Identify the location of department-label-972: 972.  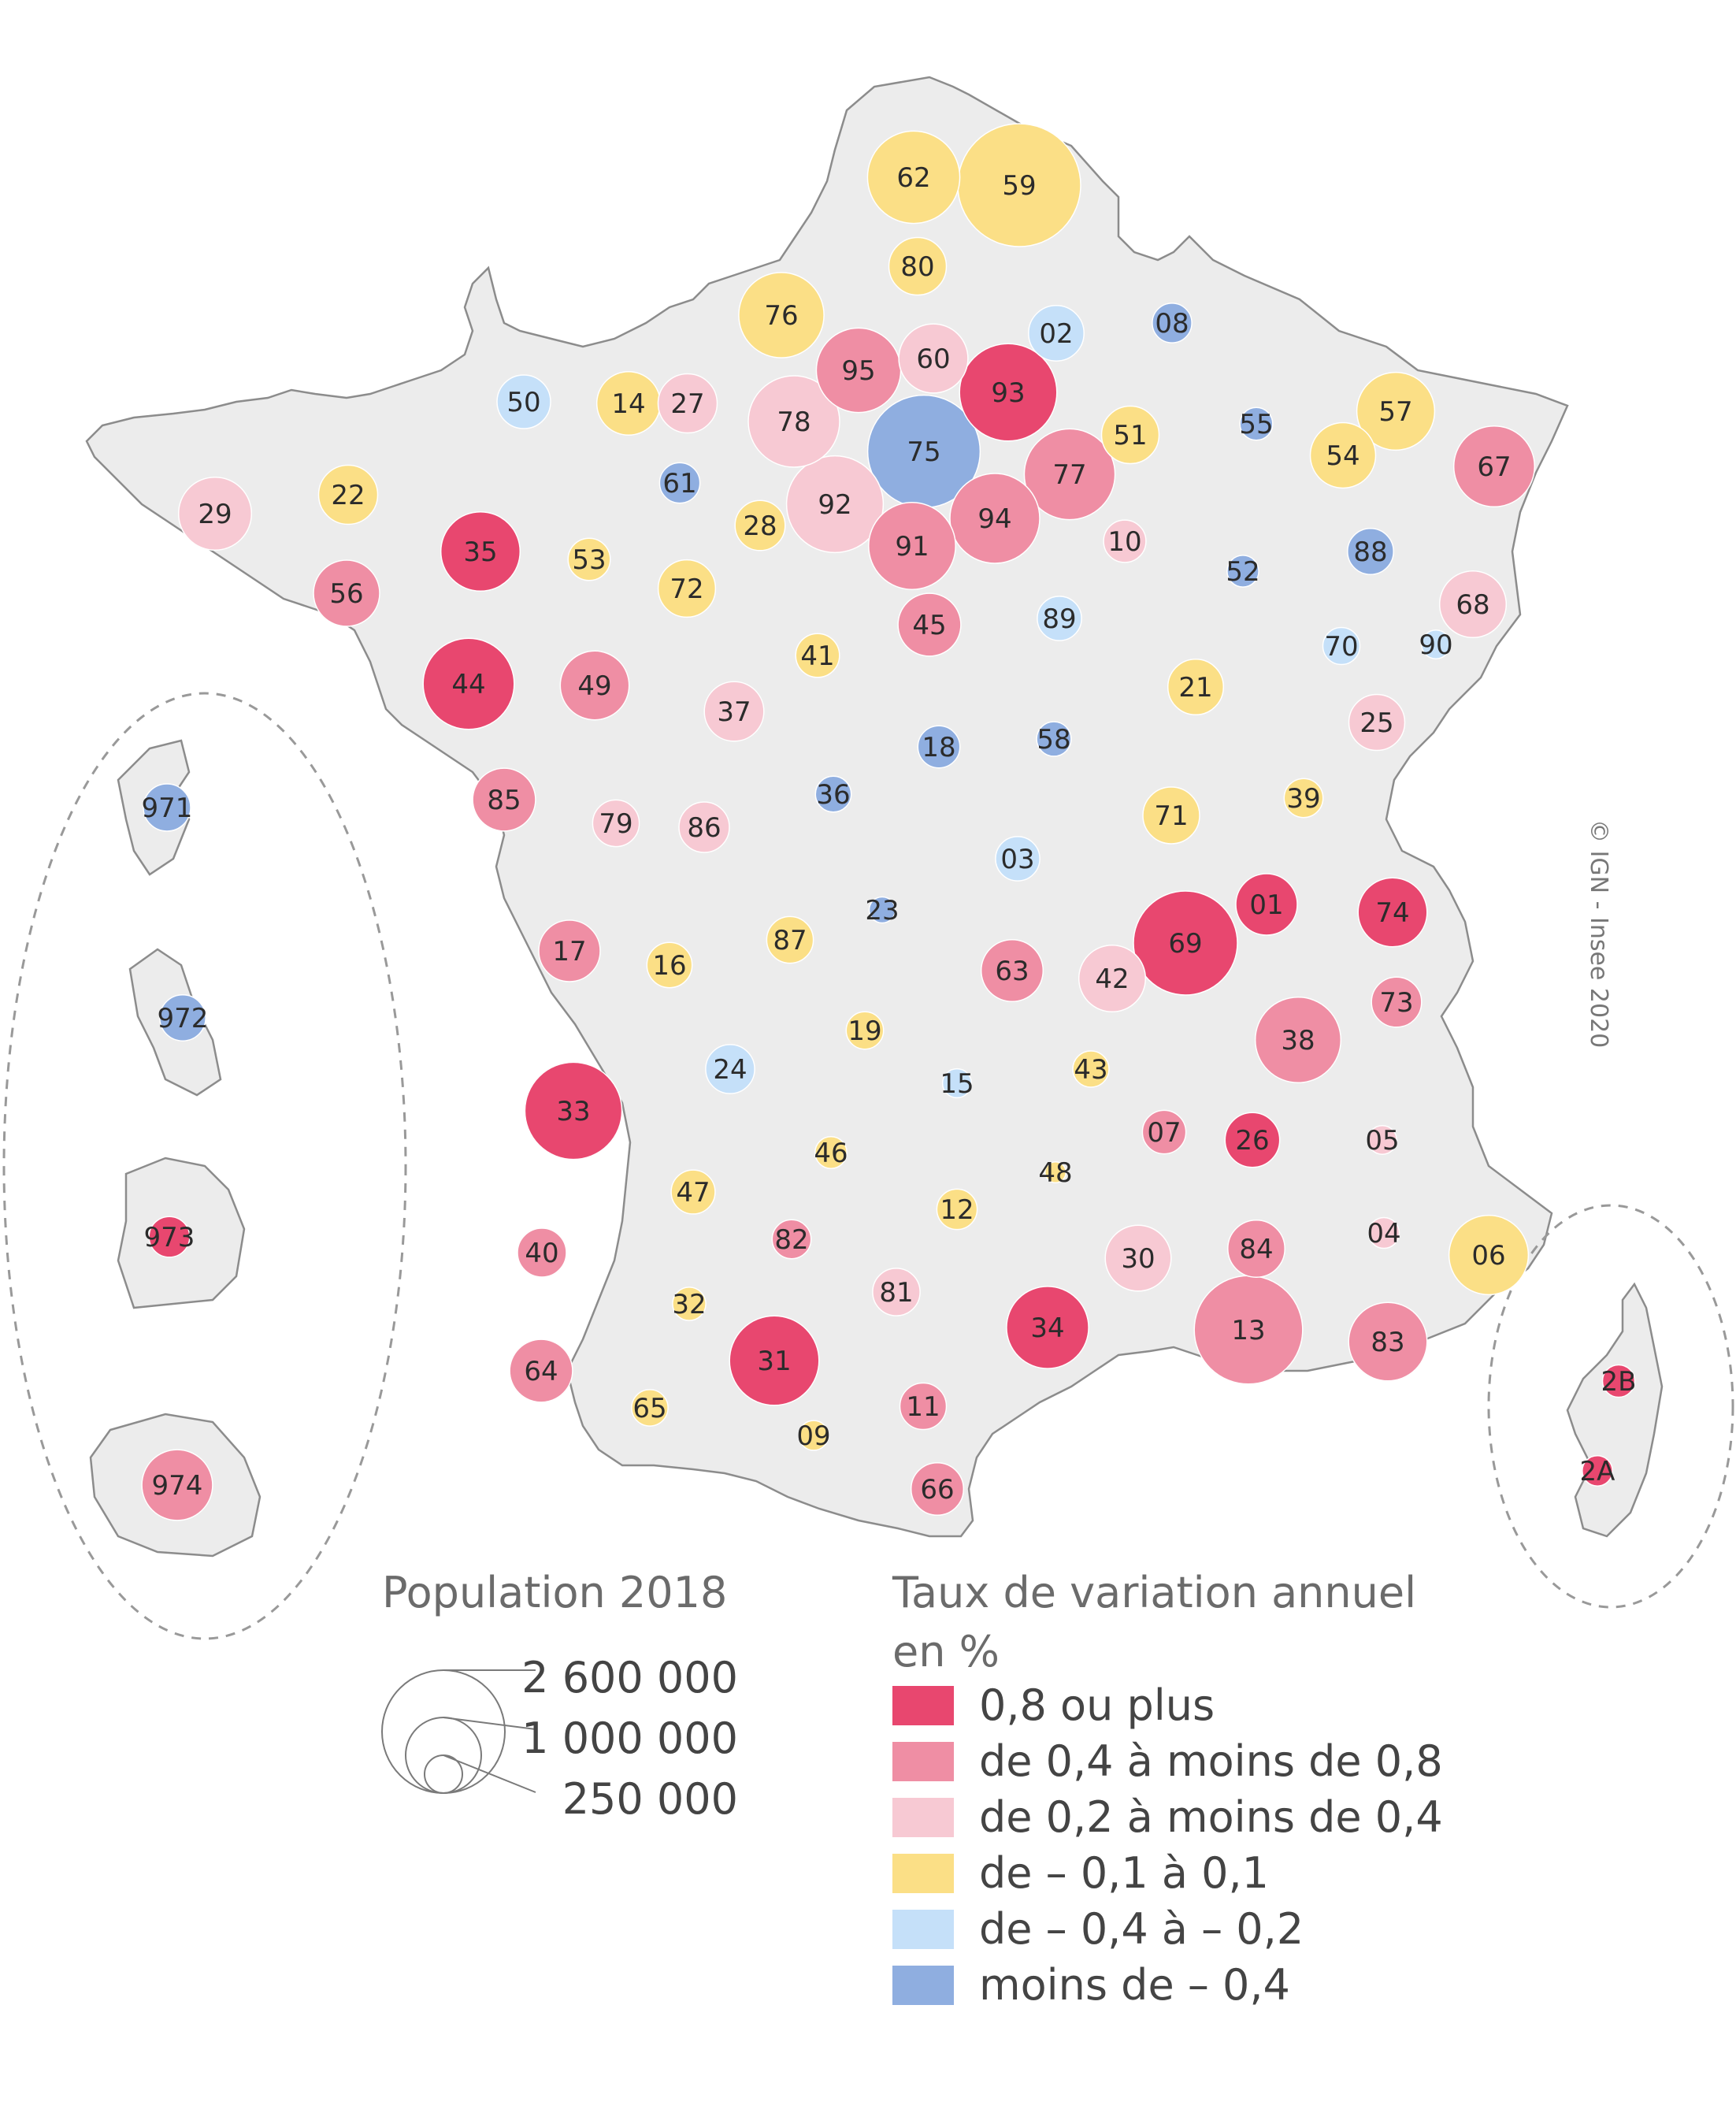
(183, 1018).